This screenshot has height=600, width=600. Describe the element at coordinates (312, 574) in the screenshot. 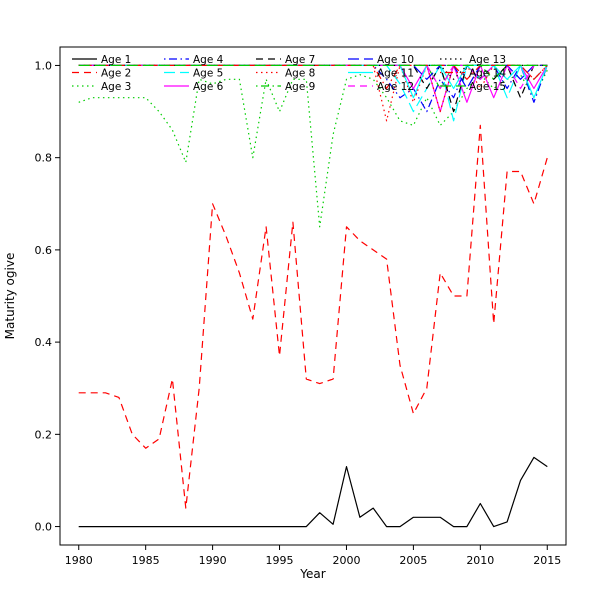

I see `x-axis-label: Year` at that location.